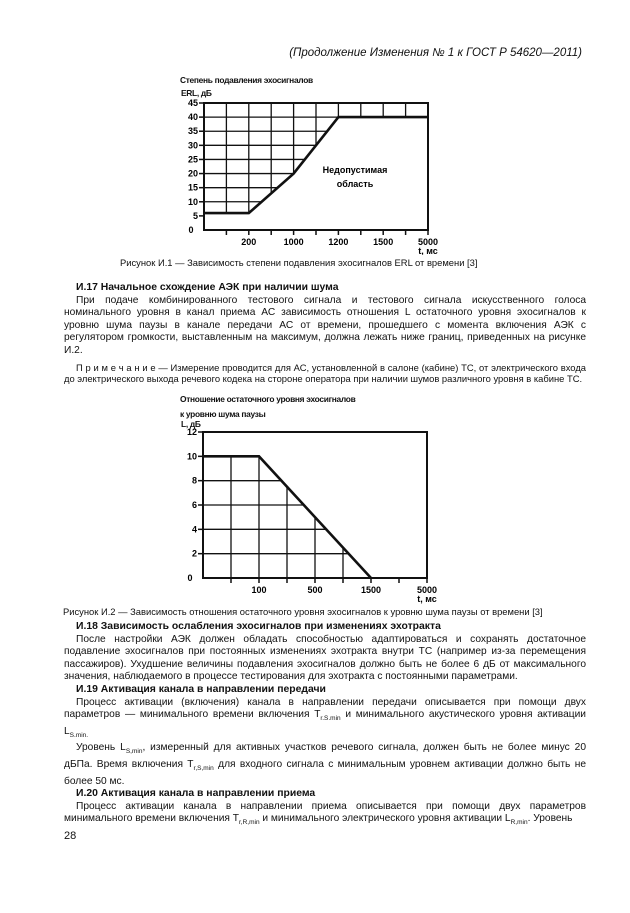  What do you see at coordinates (203, 769) in the screenshot?
I see `subscript: r,S,min` at bounding box center [203, 769].